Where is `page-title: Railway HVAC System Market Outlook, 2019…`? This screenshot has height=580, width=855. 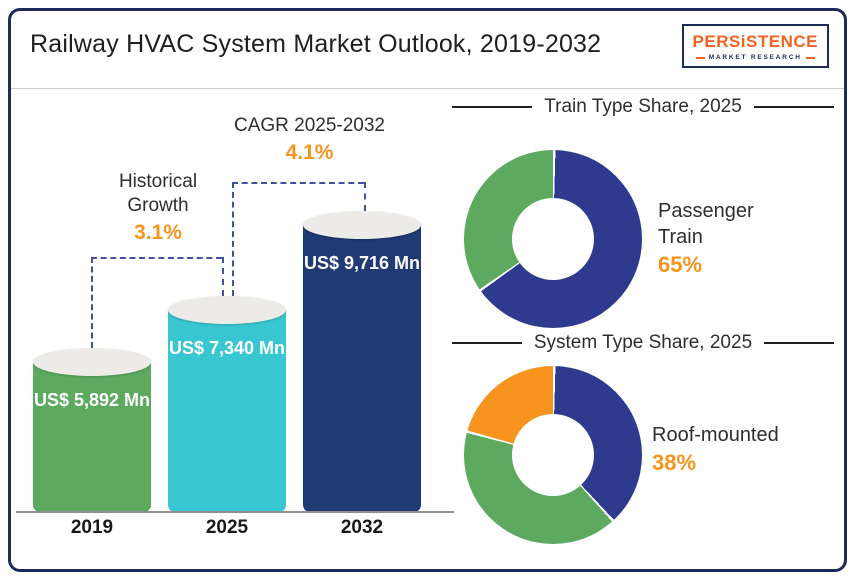
page-title: Railway HVAC System Market Outlook, 2019… is located at coordinates (316, 44).